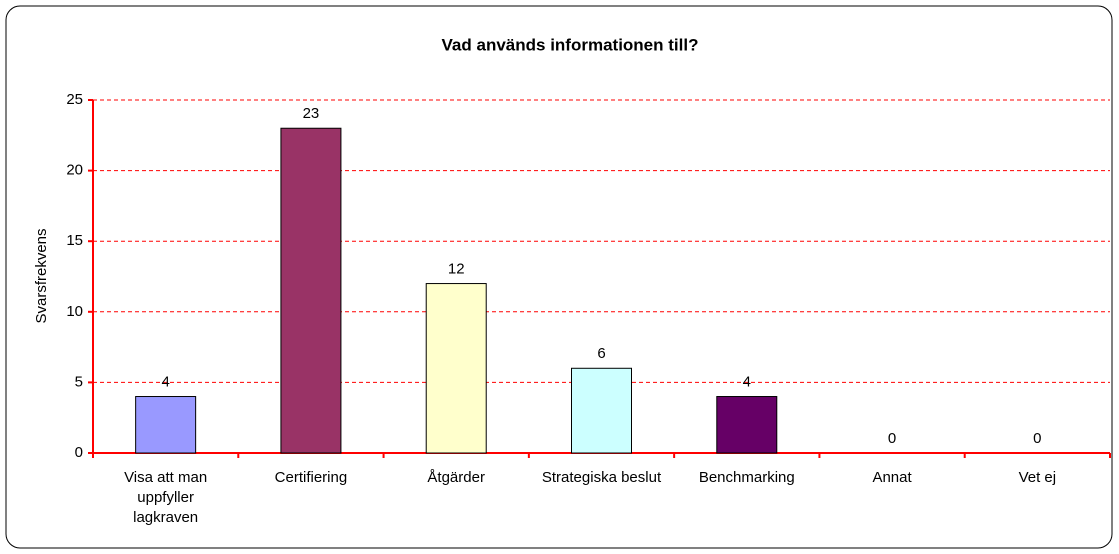 This screenshot has width=1119, height=554. What do you see at coordinates (1037, 477) in the screenshot?
I see `x-tick-label: Vet ej` at bounding box center [1037, 477].